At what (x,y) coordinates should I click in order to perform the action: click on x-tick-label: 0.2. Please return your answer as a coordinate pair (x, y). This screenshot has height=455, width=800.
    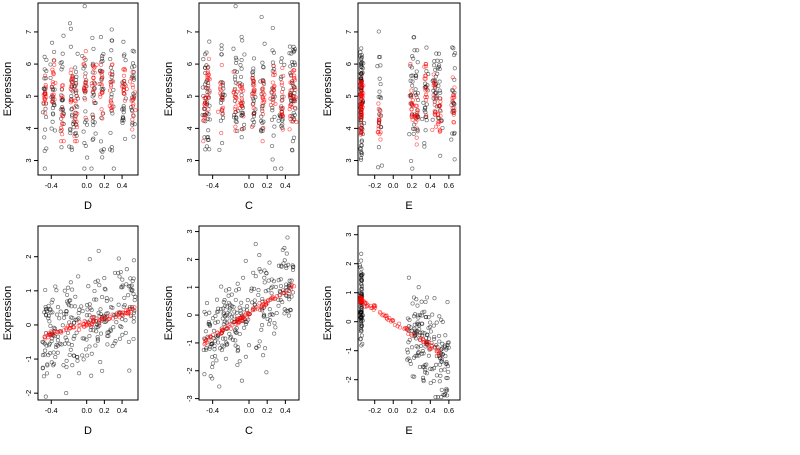
    Looking at the image, I should click on (104, 410).